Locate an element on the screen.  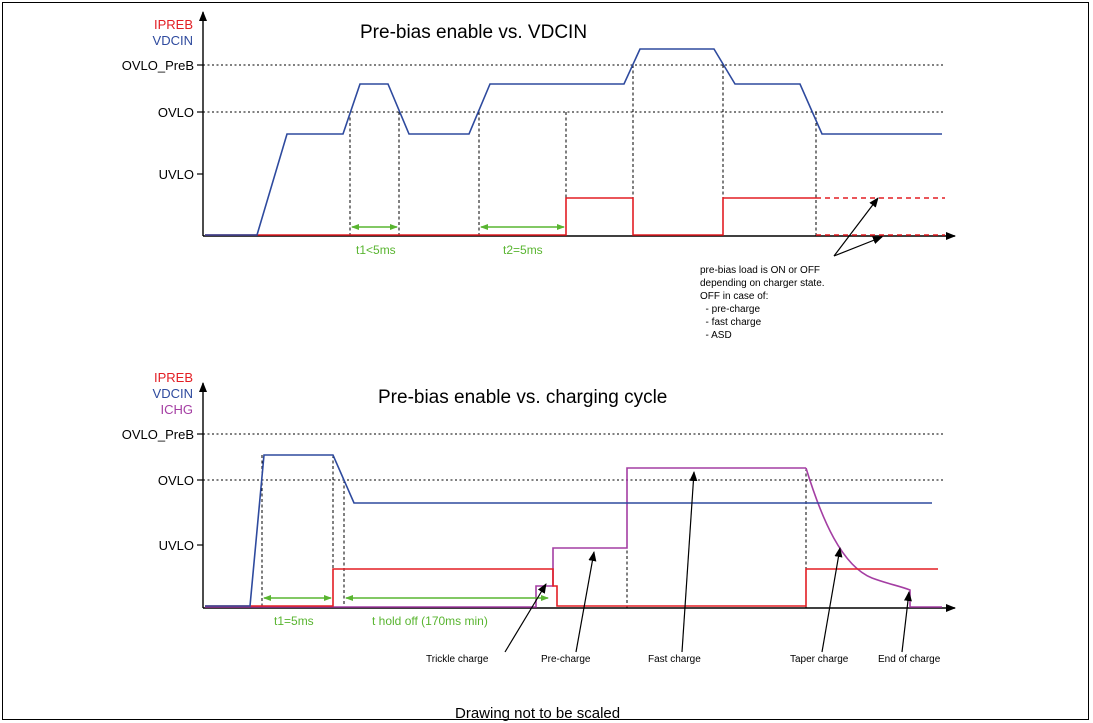
top-ipreb-trace is located at coordinates (510, 216).